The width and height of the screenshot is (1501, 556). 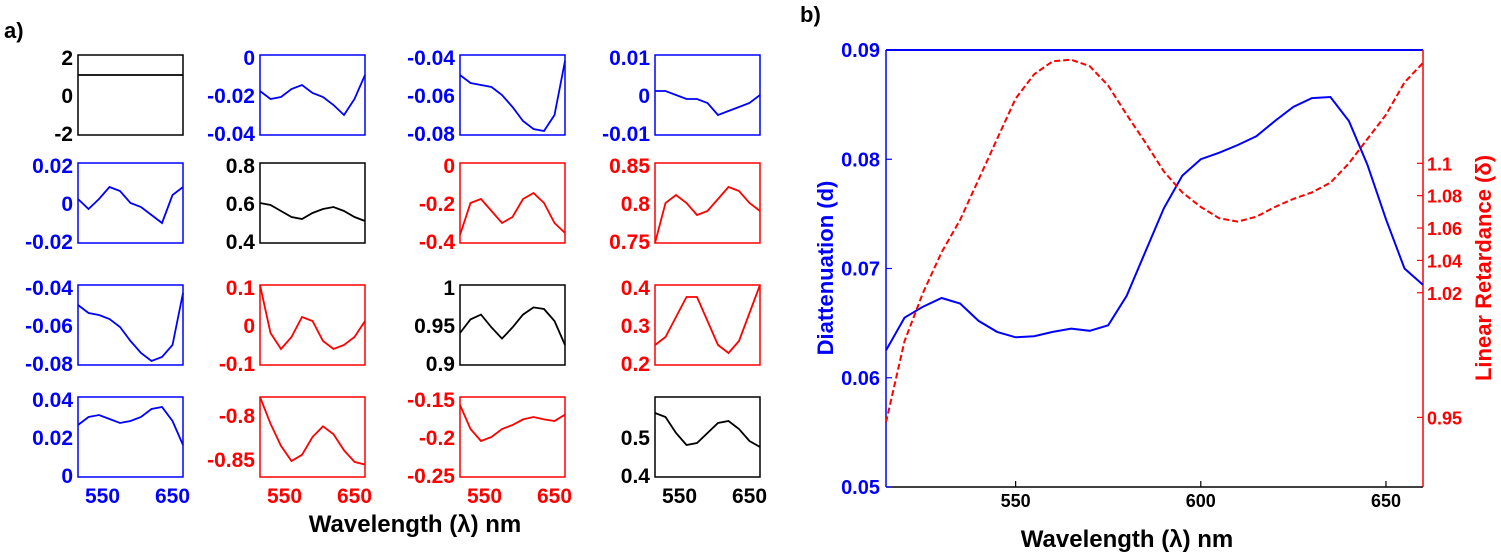 What do you see at coordinates (860, 51) in the screenshot?
I see `panel-b-yleft-tick-4: 0.09` at bounding box center [860, 51].